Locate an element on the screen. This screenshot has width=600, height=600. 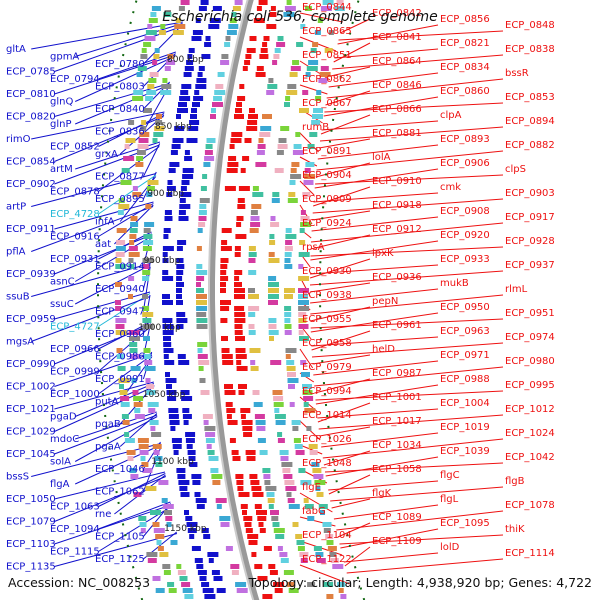
right-gene-label: bssR is located at coordinates (517, 73).